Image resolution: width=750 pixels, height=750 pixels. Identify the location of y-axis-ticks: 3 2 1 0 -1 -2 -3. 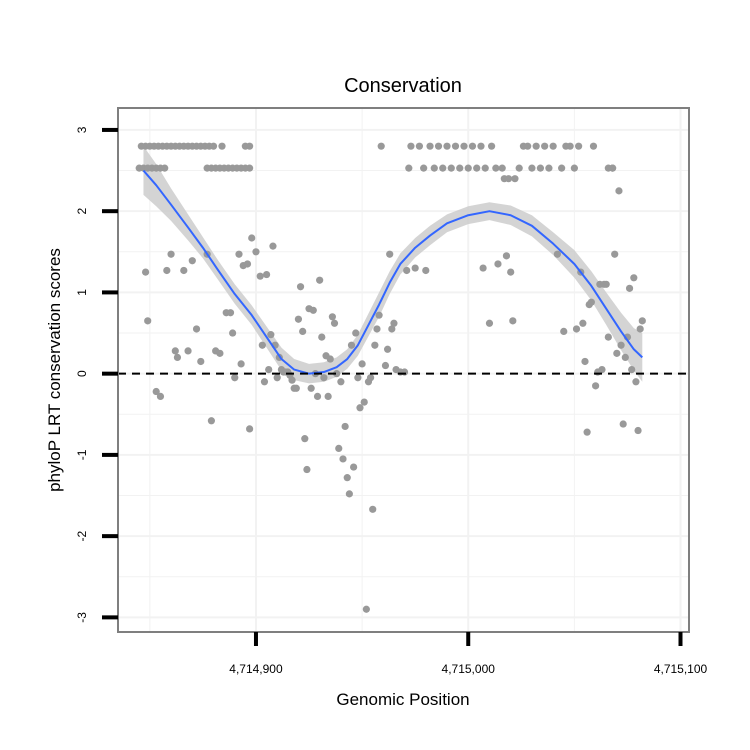
(96, 374).